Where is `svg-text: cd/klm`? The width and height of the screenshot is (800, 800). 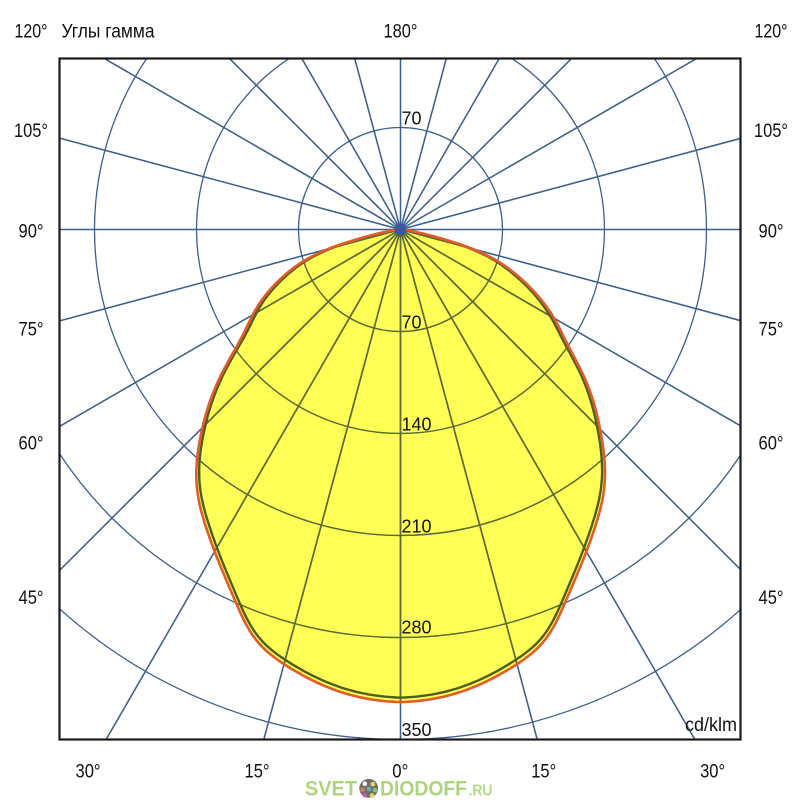
svg-text: cd/klm is located at coordinates (711, 725).